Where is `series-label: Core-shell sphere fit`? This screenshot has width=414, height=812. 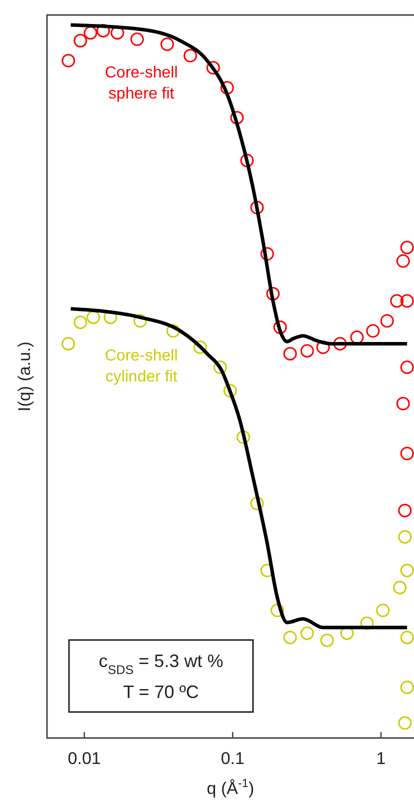 series-label: Core-shell sphere fit is located at coordinates (141, 83).